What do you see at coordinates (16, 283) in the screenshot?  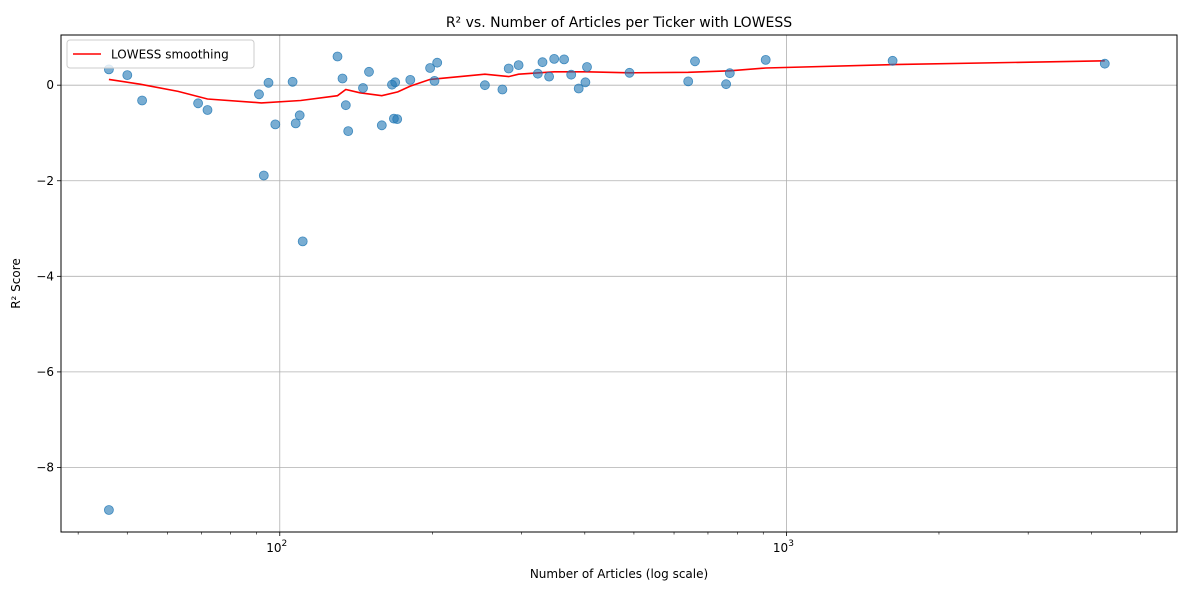 I see `y-axis-label: R² Score` at bounding box center [16, 283].